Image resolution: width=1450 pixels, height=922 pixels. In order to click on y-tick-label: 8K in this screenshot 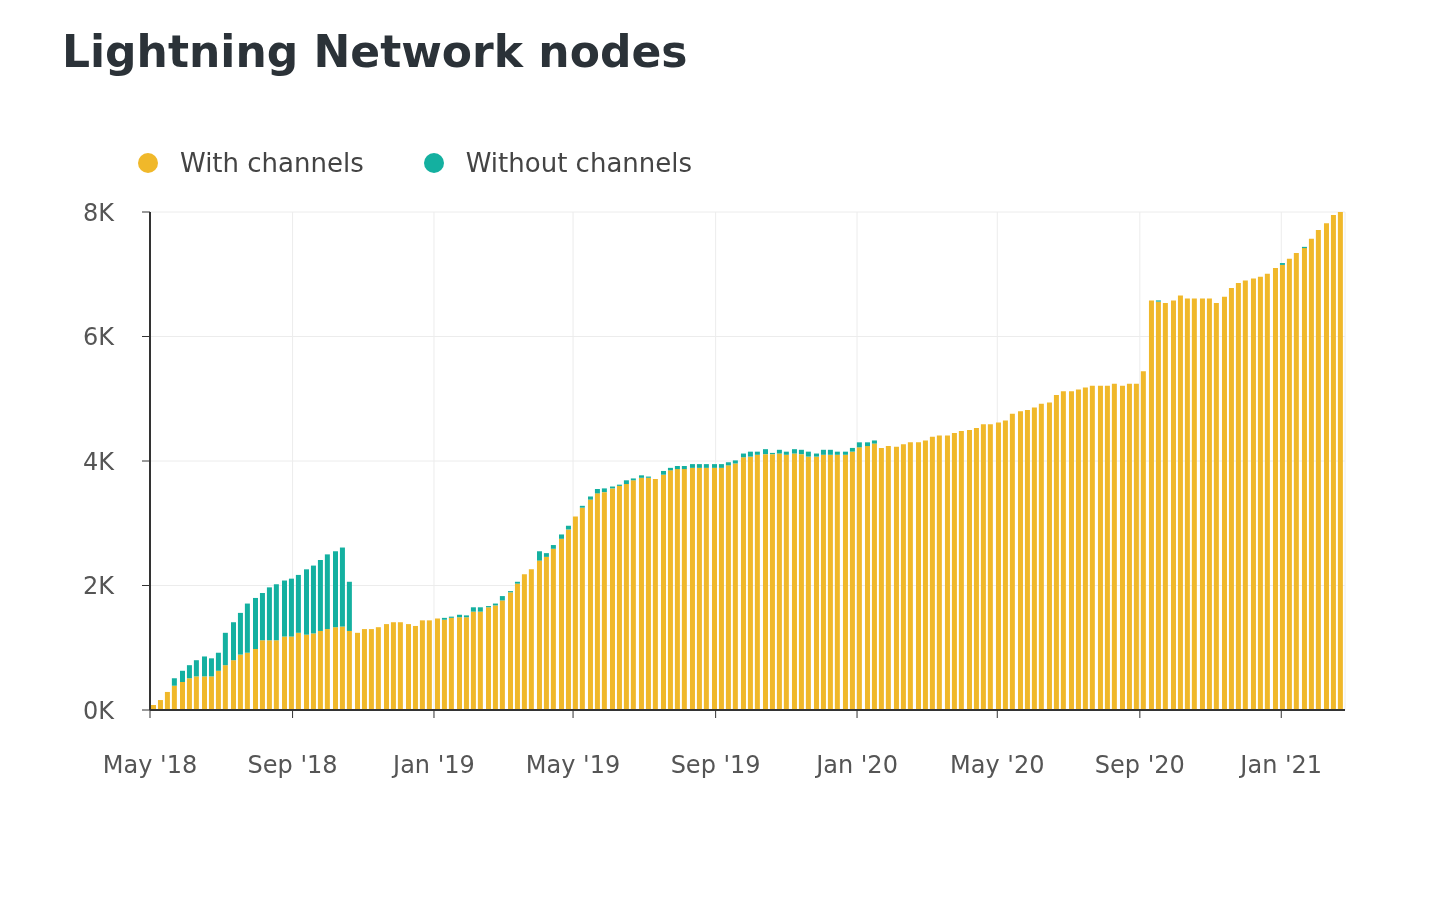, I will do `click(99, 212)`.